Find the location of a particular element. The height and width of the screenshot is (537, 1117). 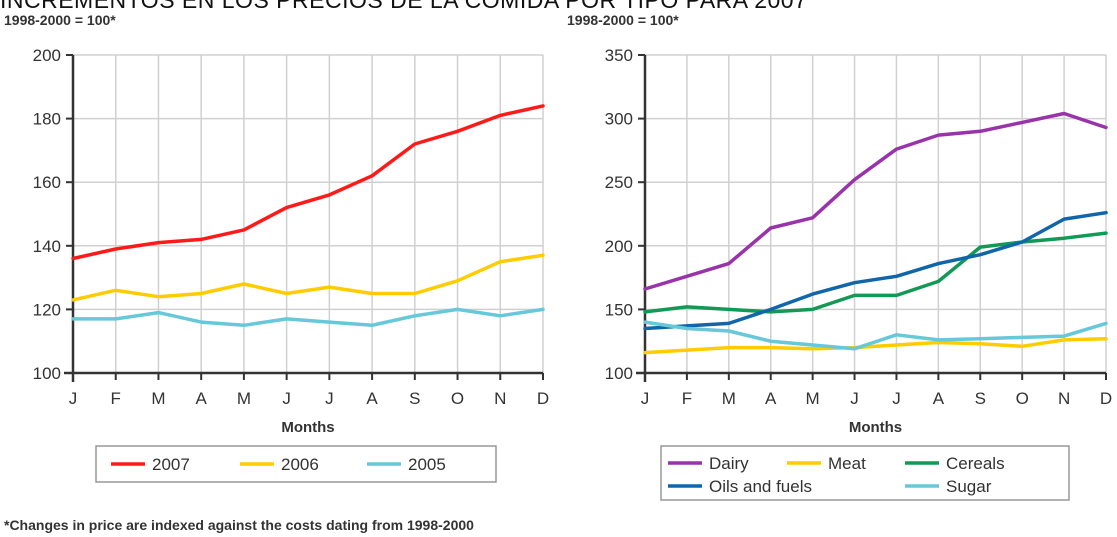

c2-y-tick-label: 200 is located at coordinates (619, 246).